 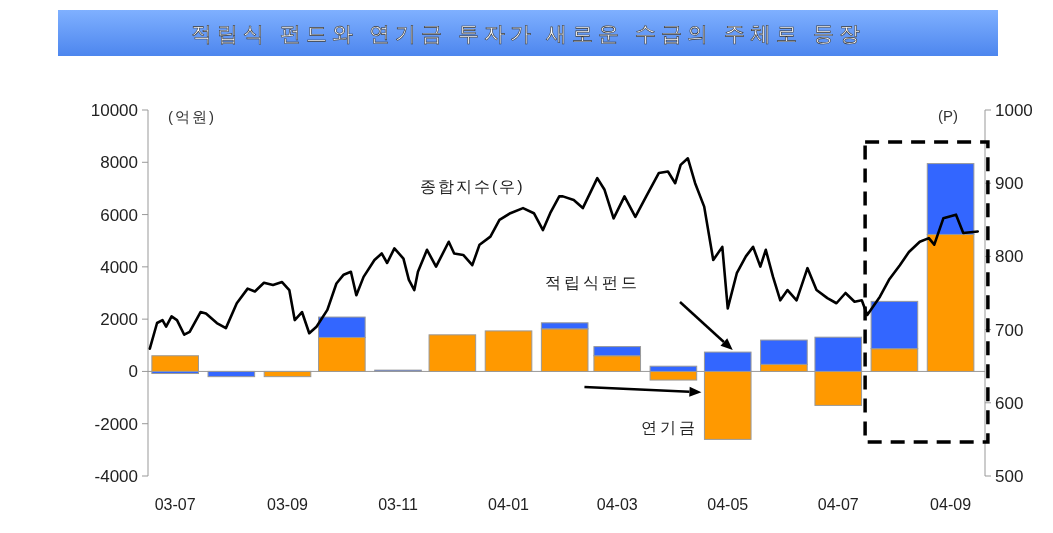 What do you see at coordinates (1009, 184) in the screenshot?
I see `y2-tick-label: 900` at bounding box center [1009, 184].